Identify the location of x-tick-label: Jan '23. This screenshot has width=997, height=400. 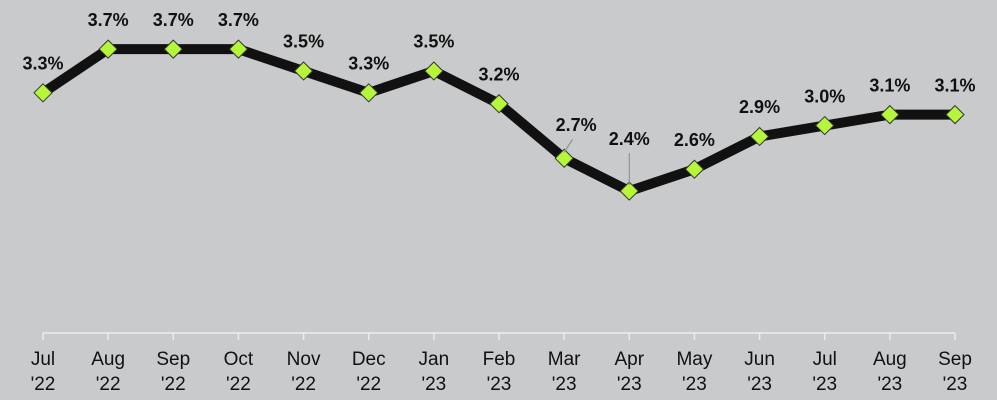
(434, 372).